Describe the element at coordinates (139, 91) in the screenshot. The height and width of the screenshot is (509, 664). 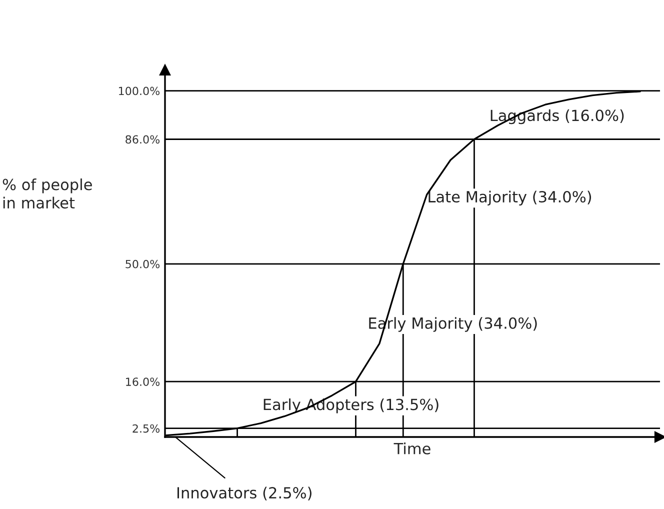
I see `y-tick-label: 100.0%` at that location.